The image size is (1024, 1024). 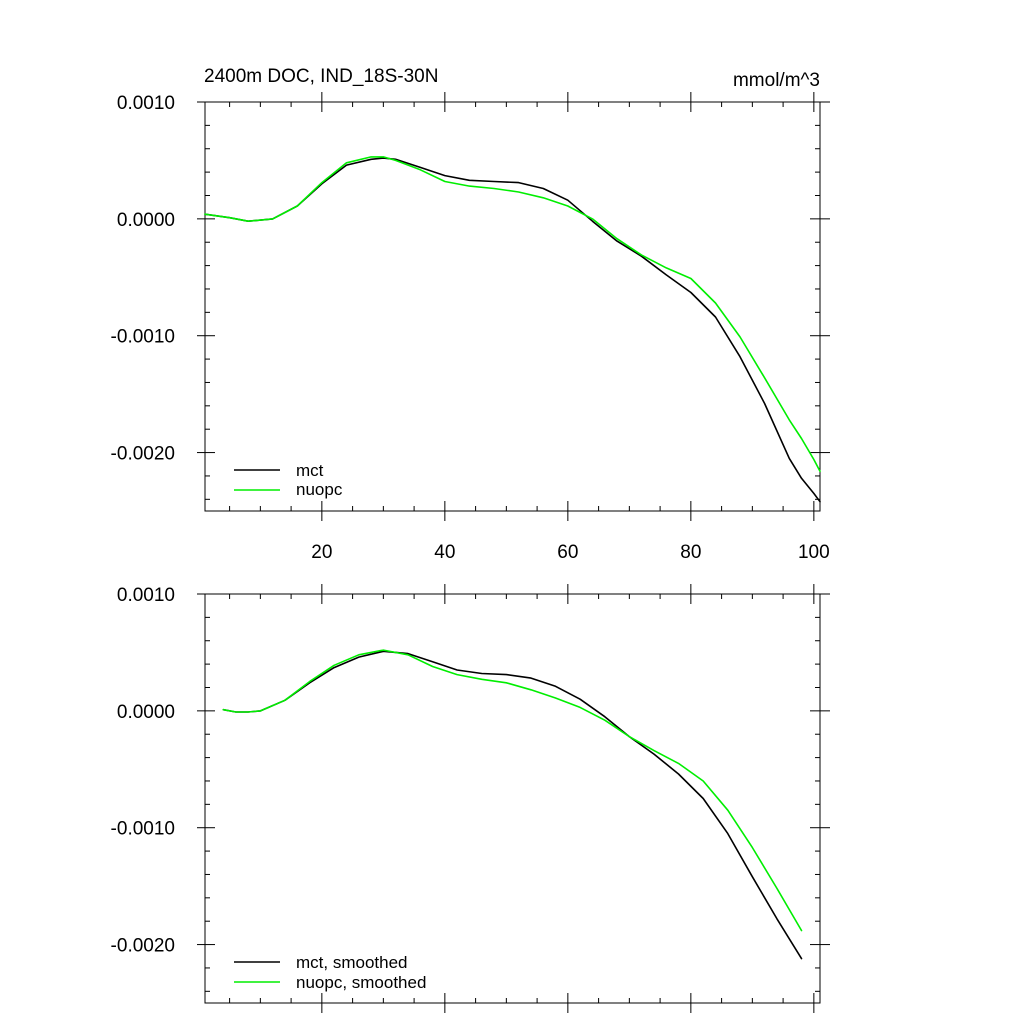 I want to click on x-tick-label: 60, so click(x=567, y=552).